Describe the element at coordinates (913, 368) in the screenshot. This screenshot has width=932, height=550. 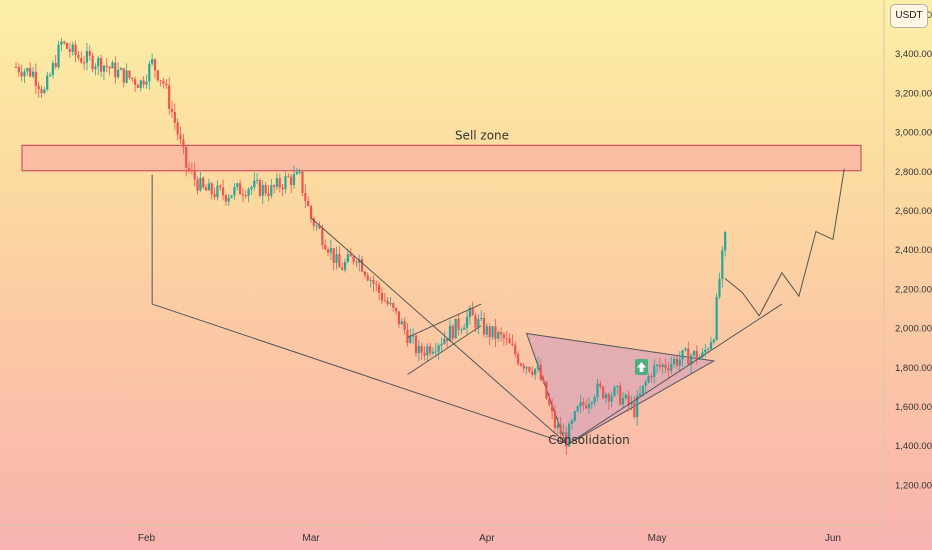
I see `y-tick-label: 1,800.00` at that location.